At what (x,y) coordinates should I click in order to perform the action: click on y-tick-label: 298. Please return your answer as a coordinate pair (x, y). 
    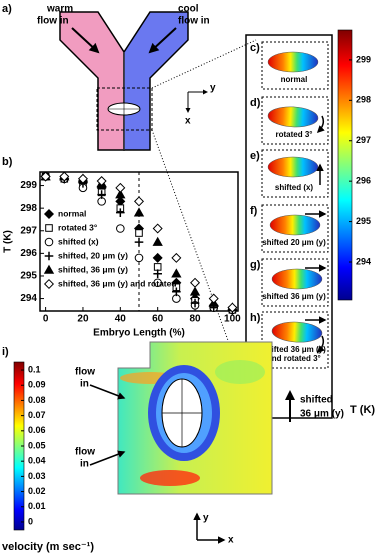
    Looking at the image, I should click on (28, 208).